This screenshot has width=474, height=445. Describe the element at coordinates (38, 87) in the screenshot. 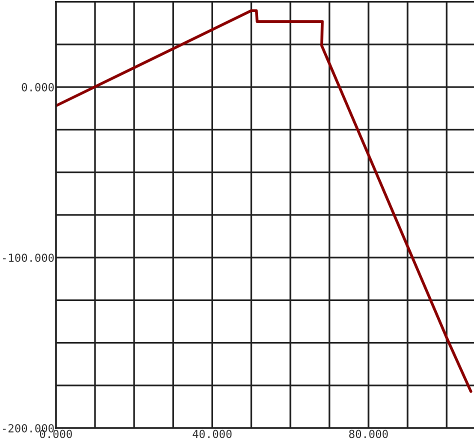

I see `y-tick-label: 0.000` at that location.